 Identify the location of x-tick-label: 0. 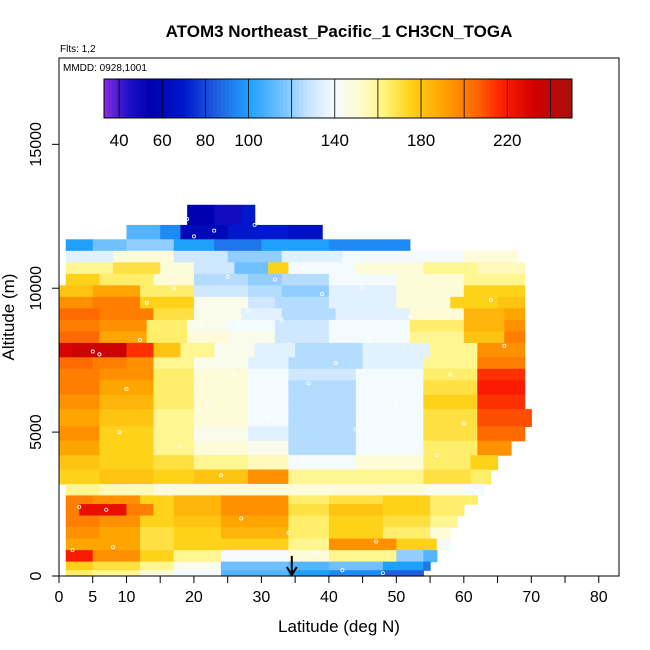
(59, 597).